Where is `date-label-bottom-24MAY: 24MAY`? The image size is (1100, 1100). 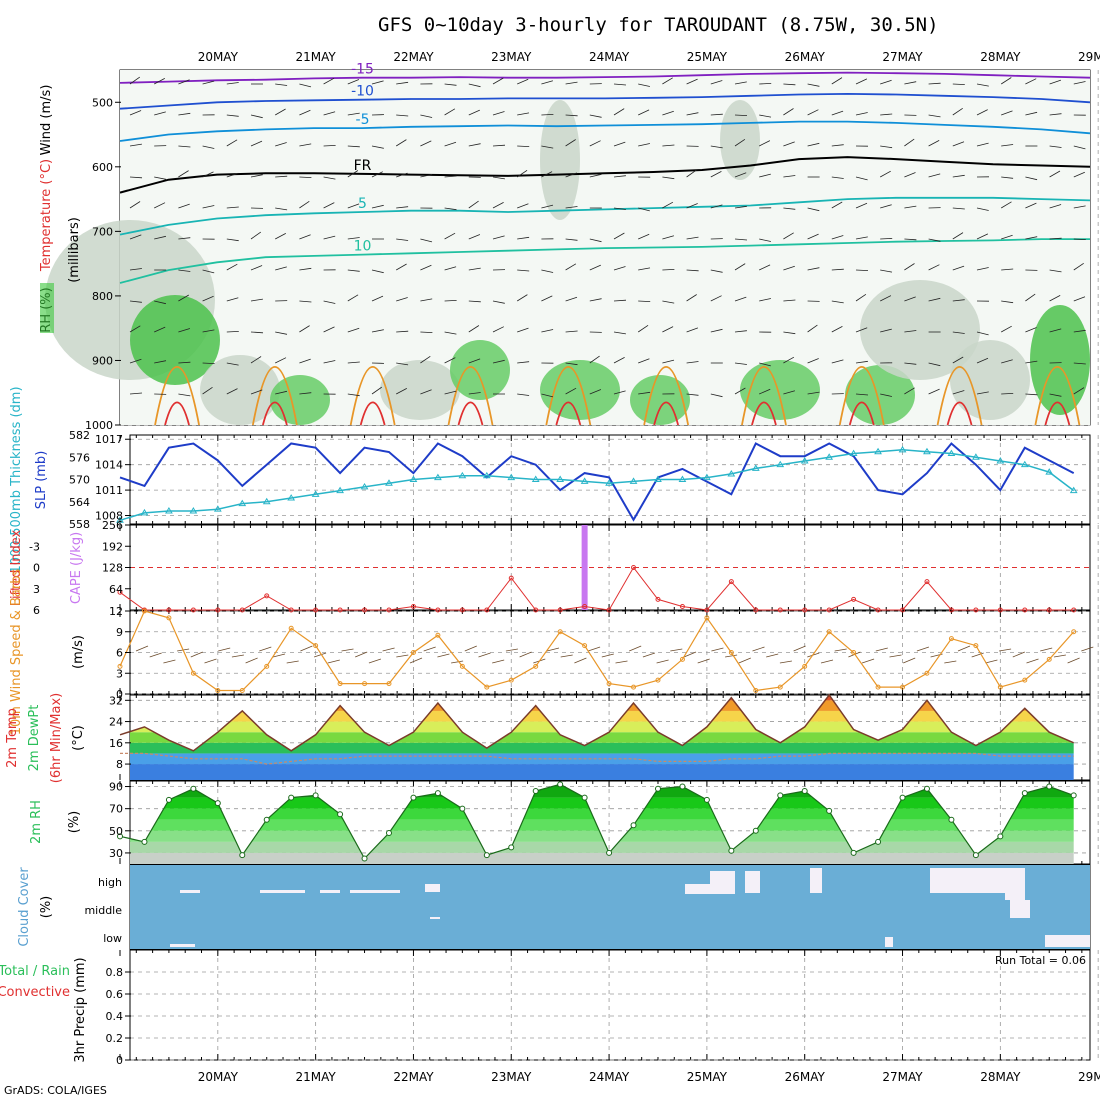 date-label-bottom-24MAY: 24MAY is located at coordinates (609, 1077).